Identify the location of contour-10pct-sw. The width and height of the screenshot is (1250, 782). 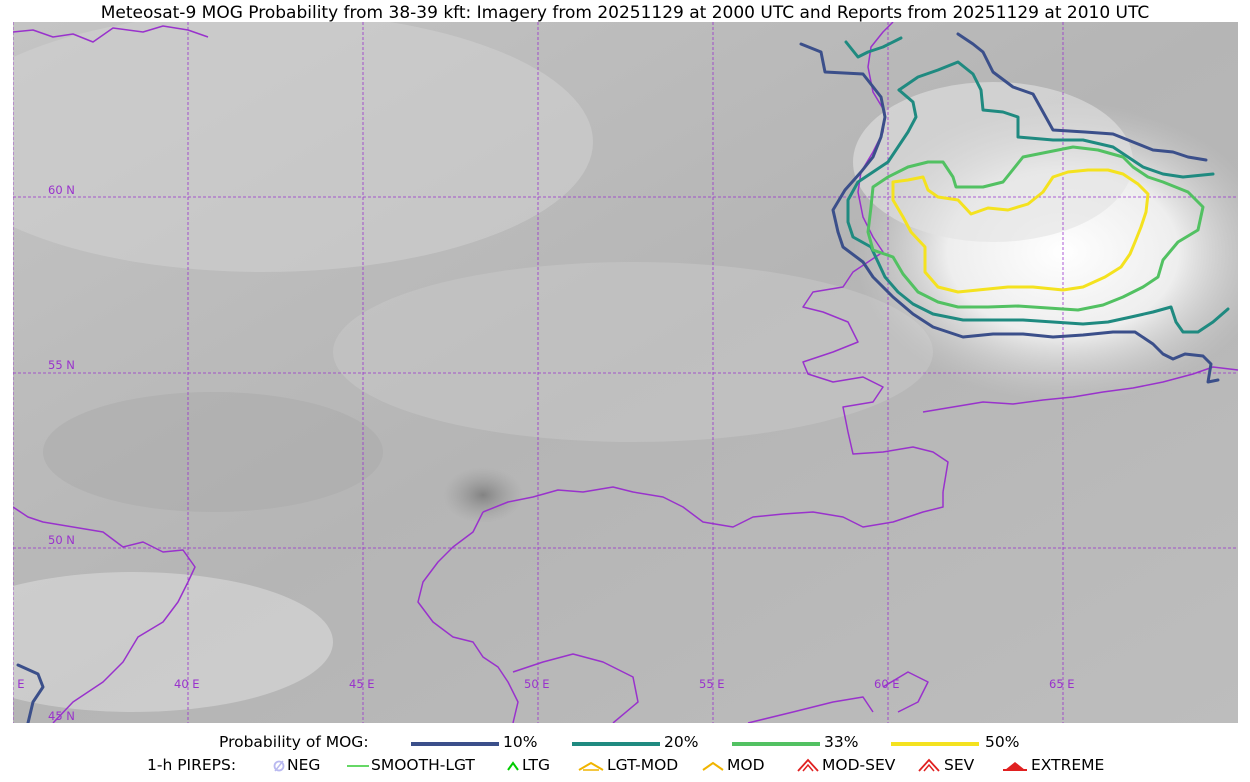
(30, 693).